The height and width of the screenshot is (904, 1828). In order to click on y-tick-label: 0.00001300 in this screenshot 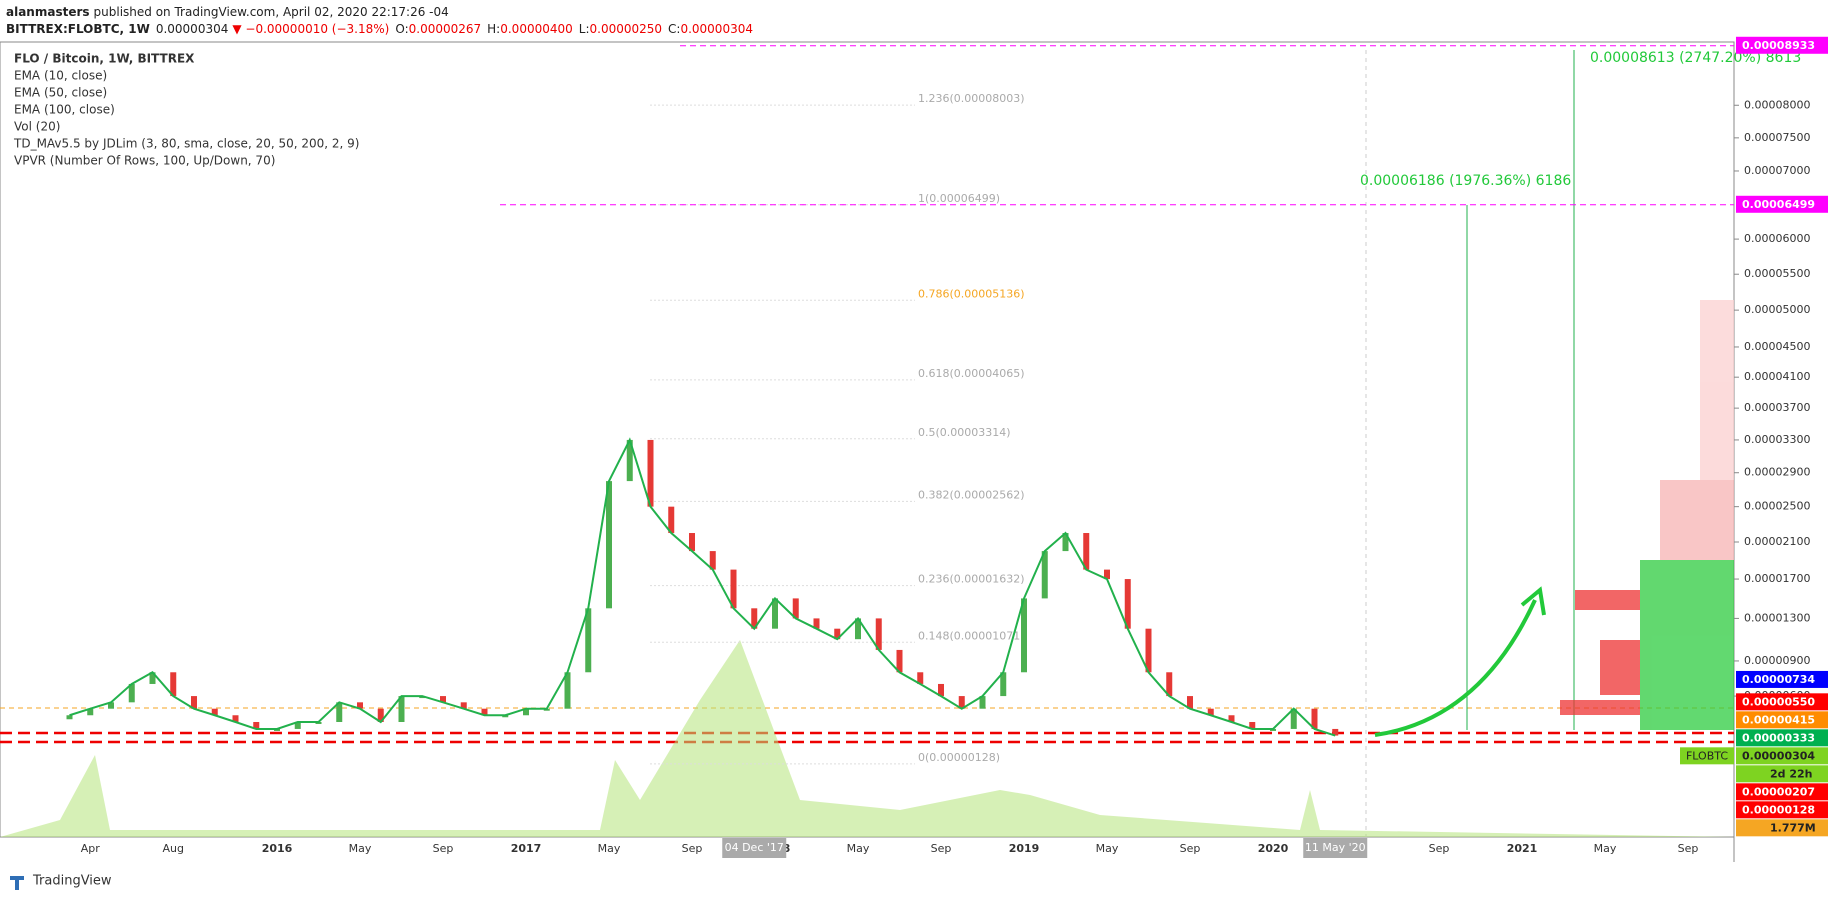, I will do `click(1777, 617)`.